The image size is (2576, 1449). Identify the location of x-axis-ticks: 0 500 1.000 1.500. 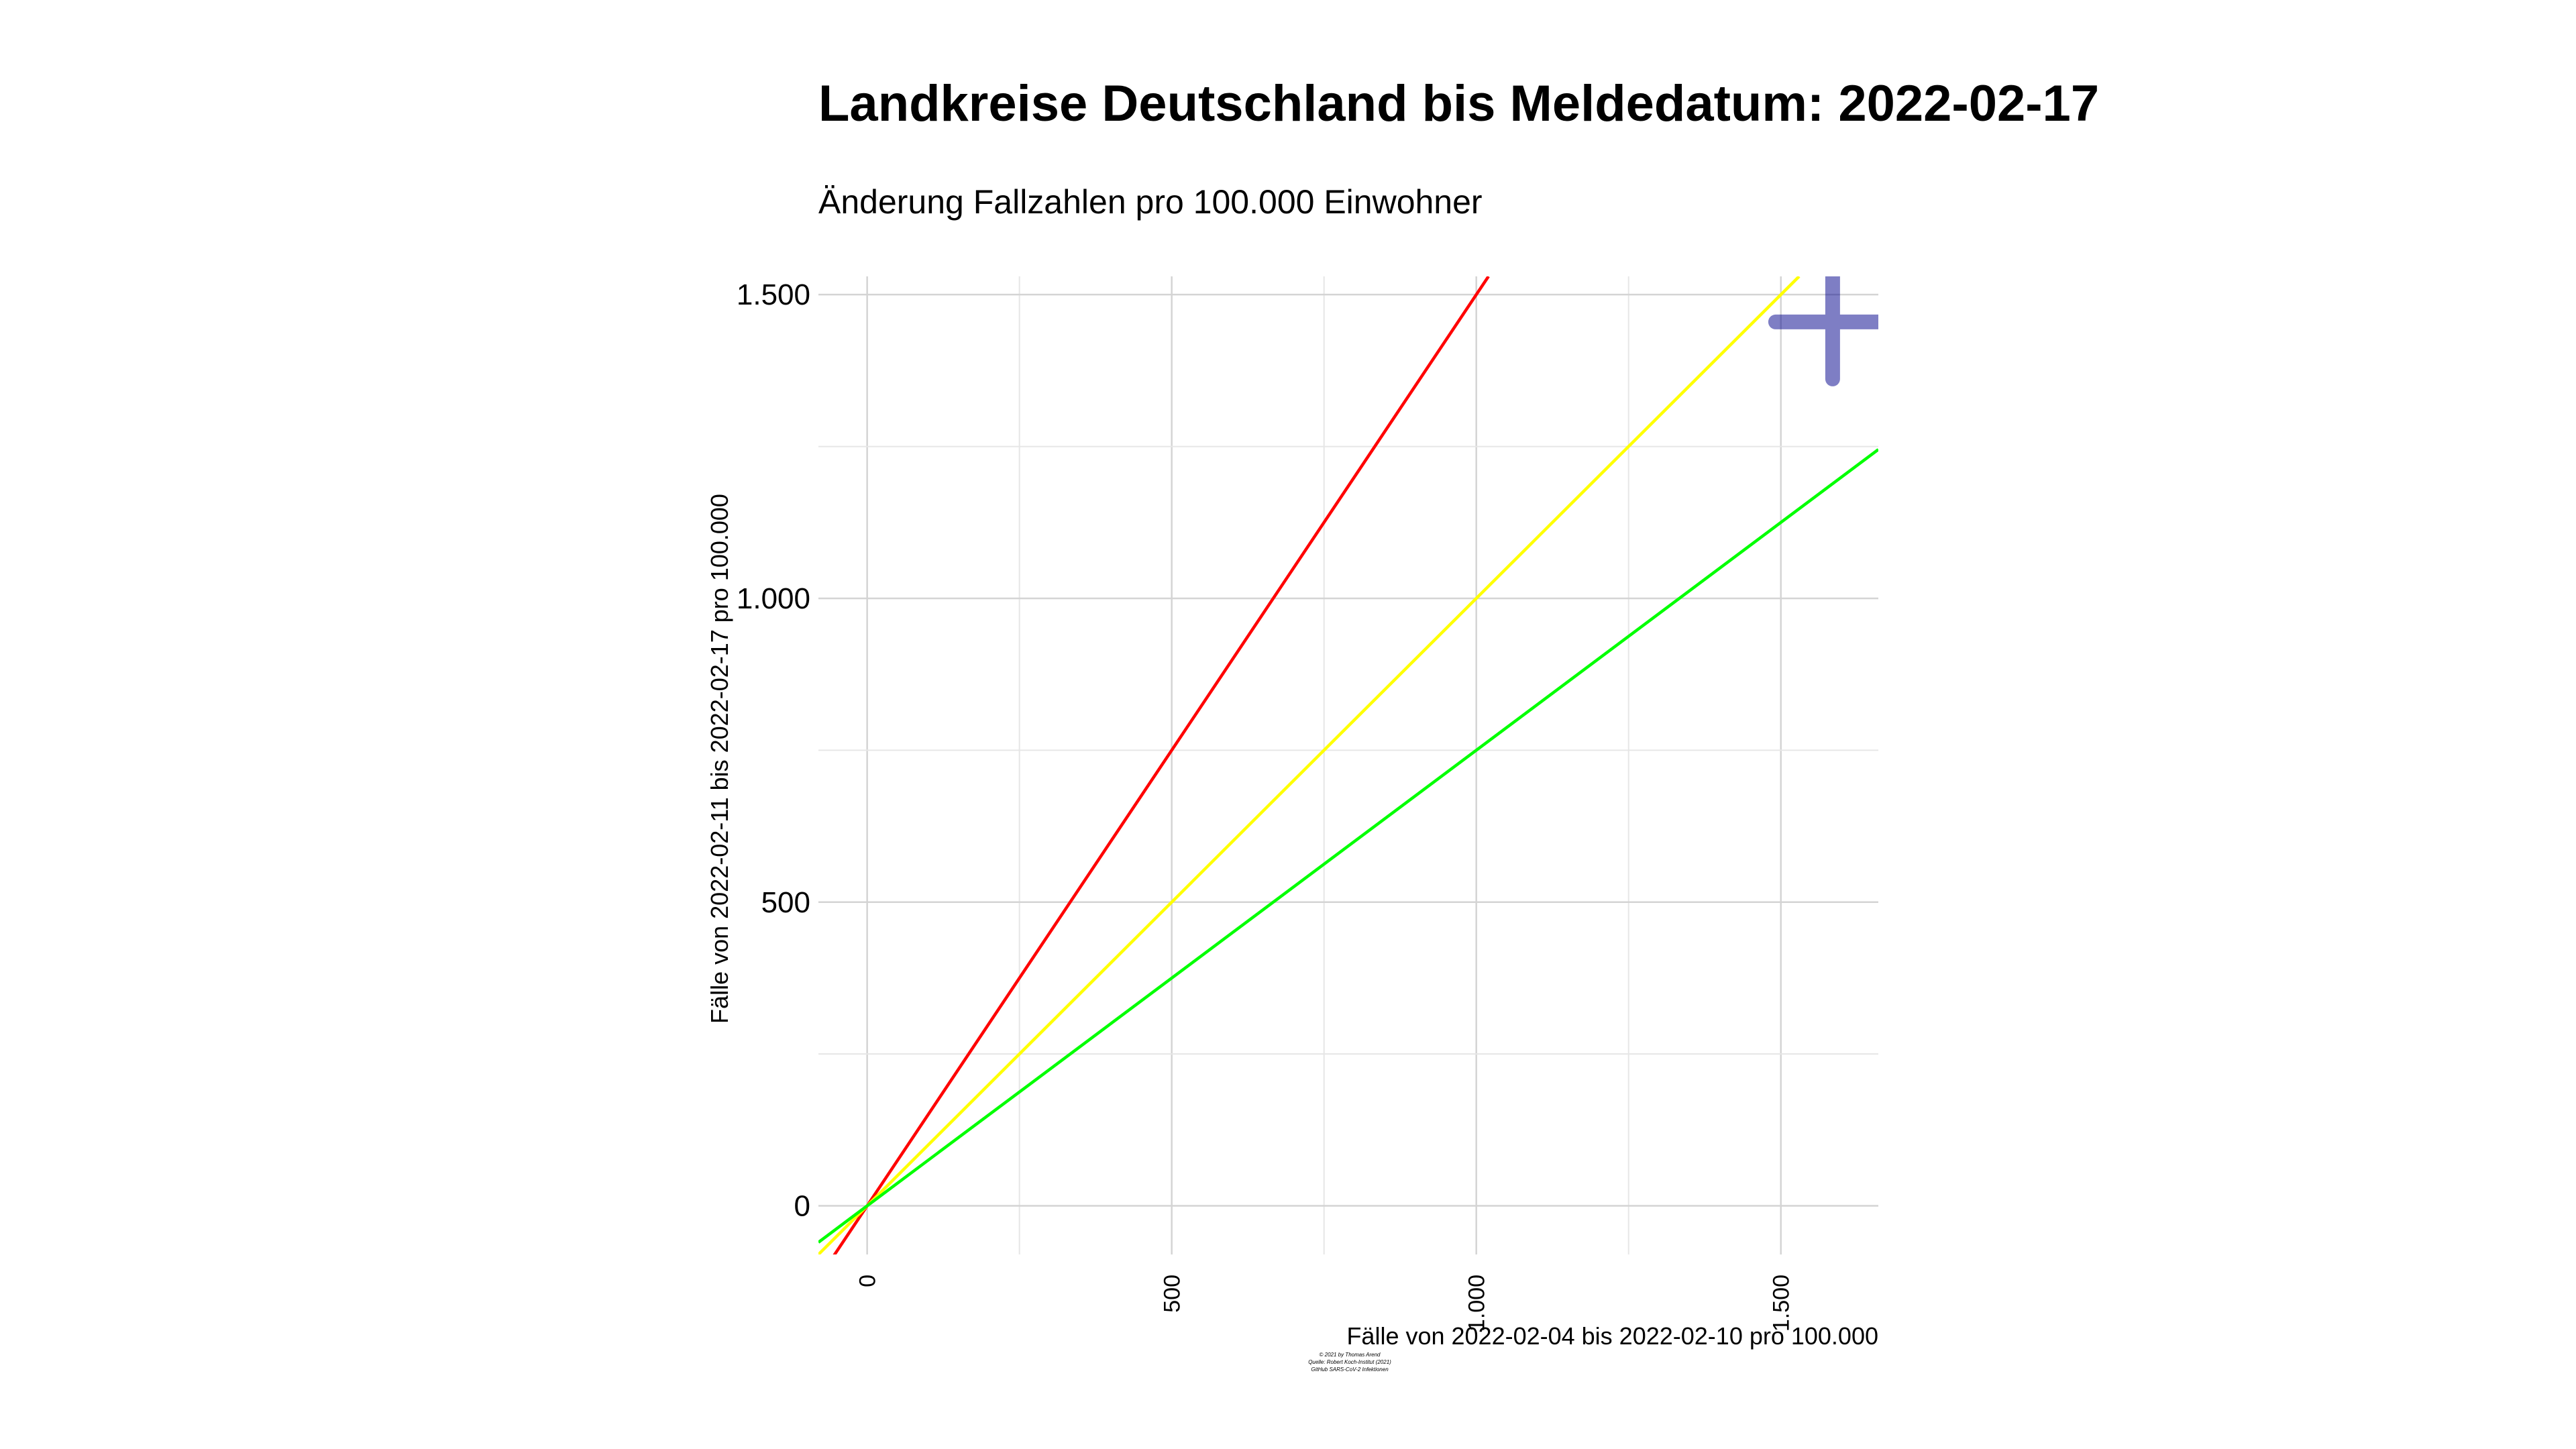
(1324, 1303).